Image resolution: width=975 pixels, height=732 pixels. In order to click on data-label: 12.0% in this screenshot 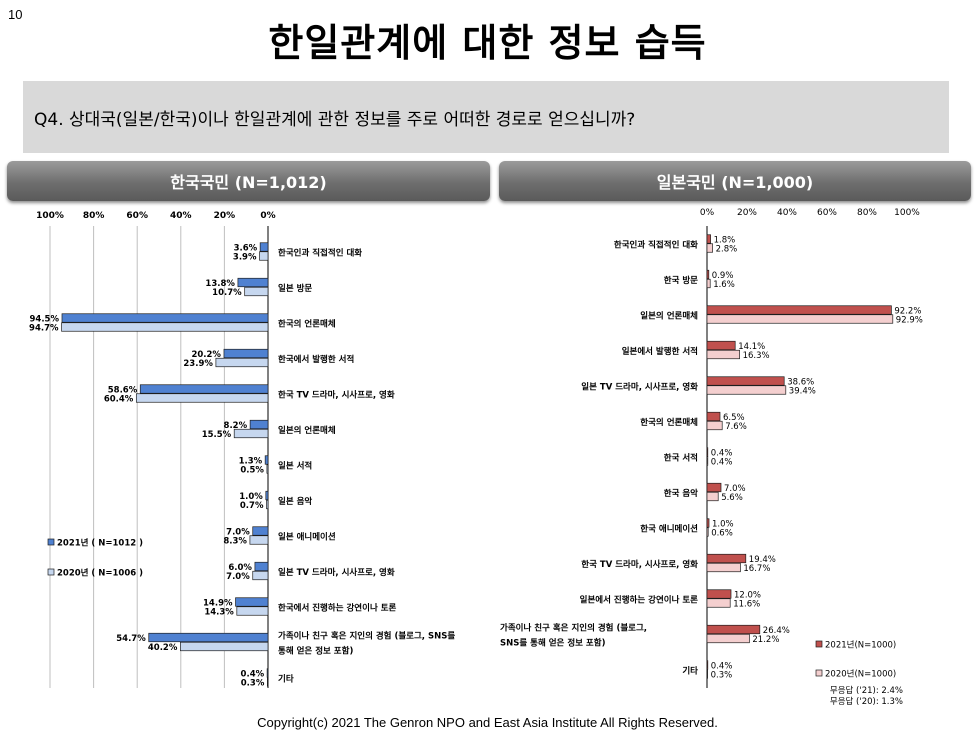, I will do `click(747, 595)`.